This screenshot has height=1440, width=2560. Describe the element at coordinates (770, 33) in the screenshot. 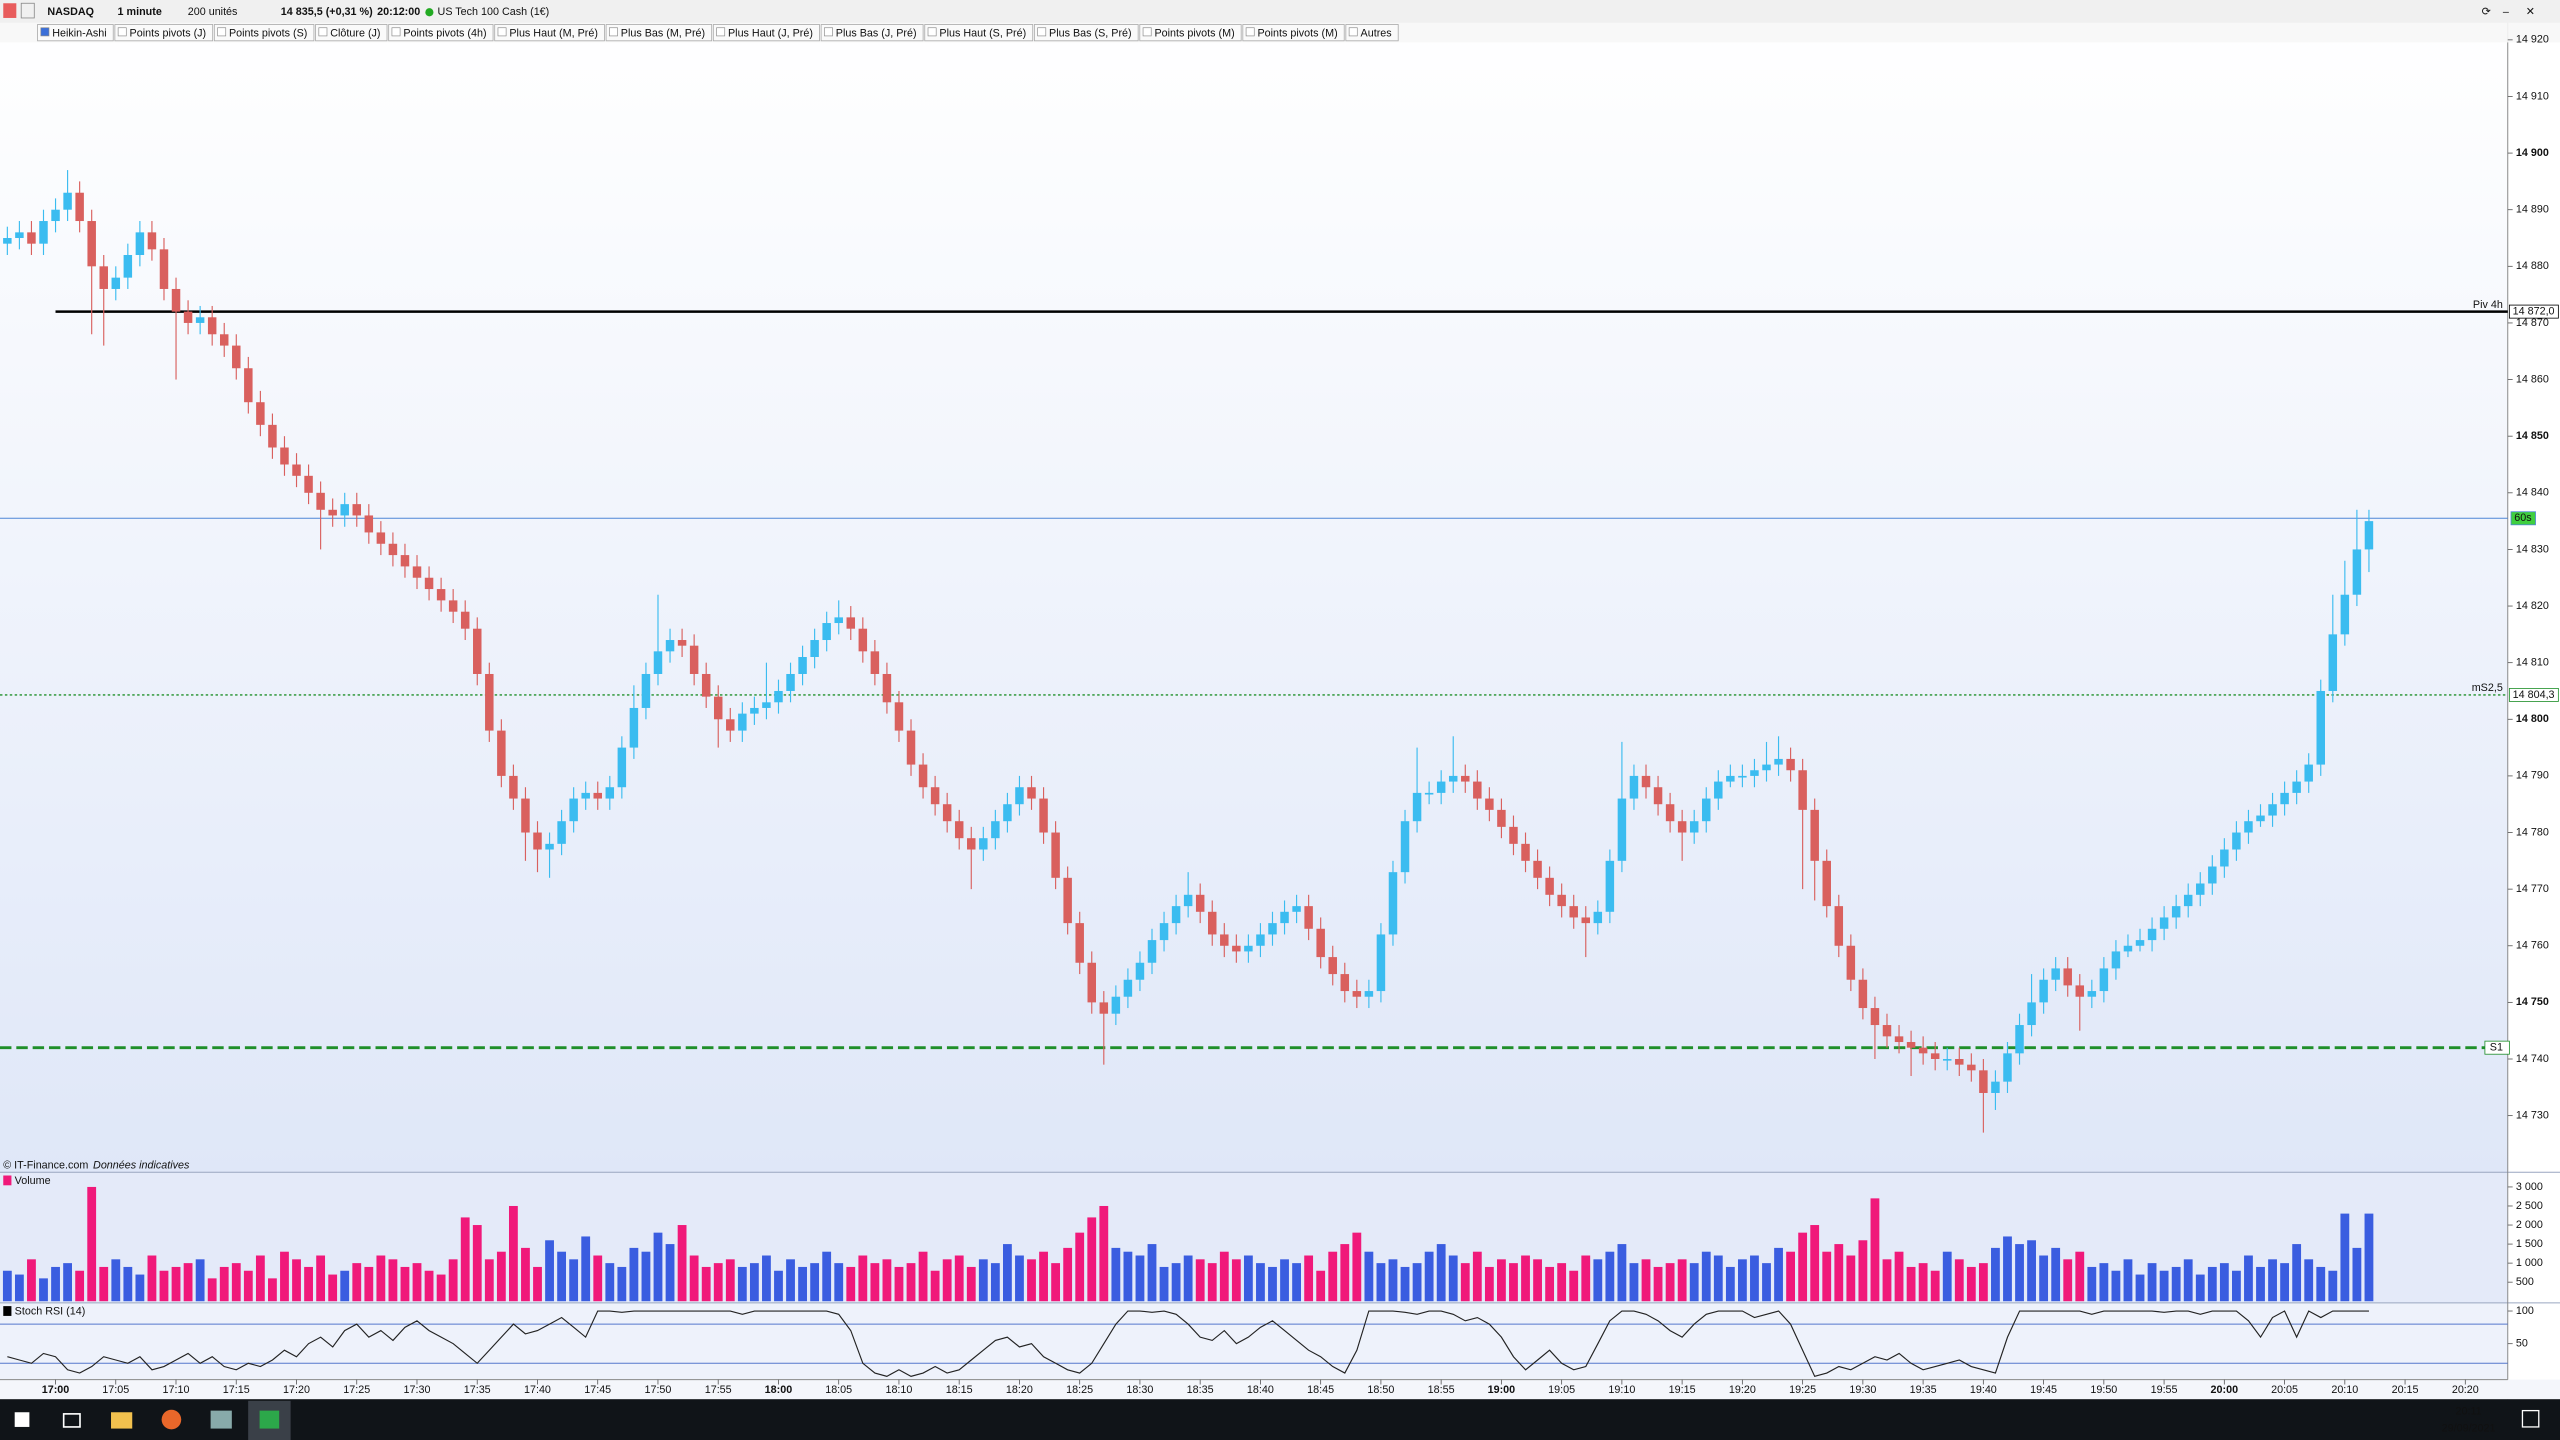

I see `tab-label: Plus Haut (J, Pré)` at that location.